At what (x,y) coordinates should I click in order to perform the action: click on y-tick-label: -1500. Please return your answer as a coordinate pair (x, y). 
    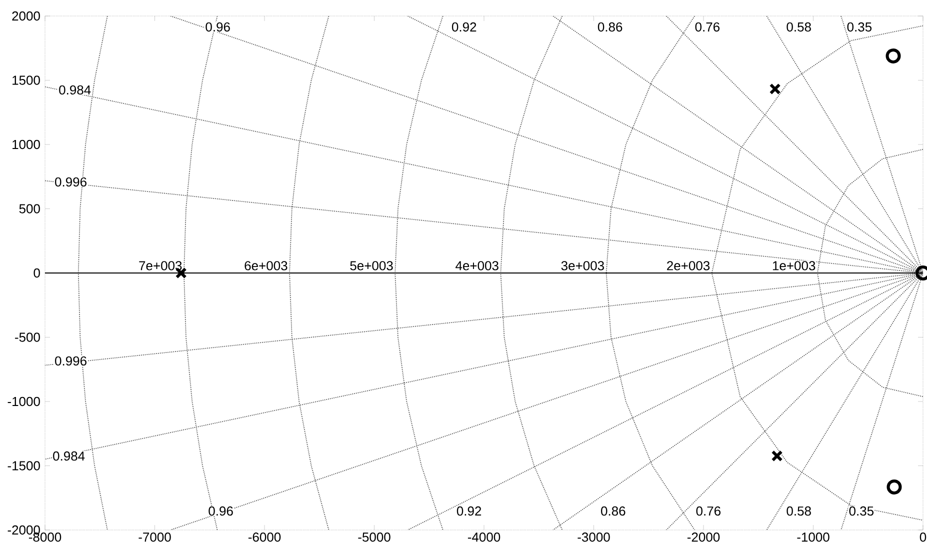
    Looking at the image, I should click on (24, 465).